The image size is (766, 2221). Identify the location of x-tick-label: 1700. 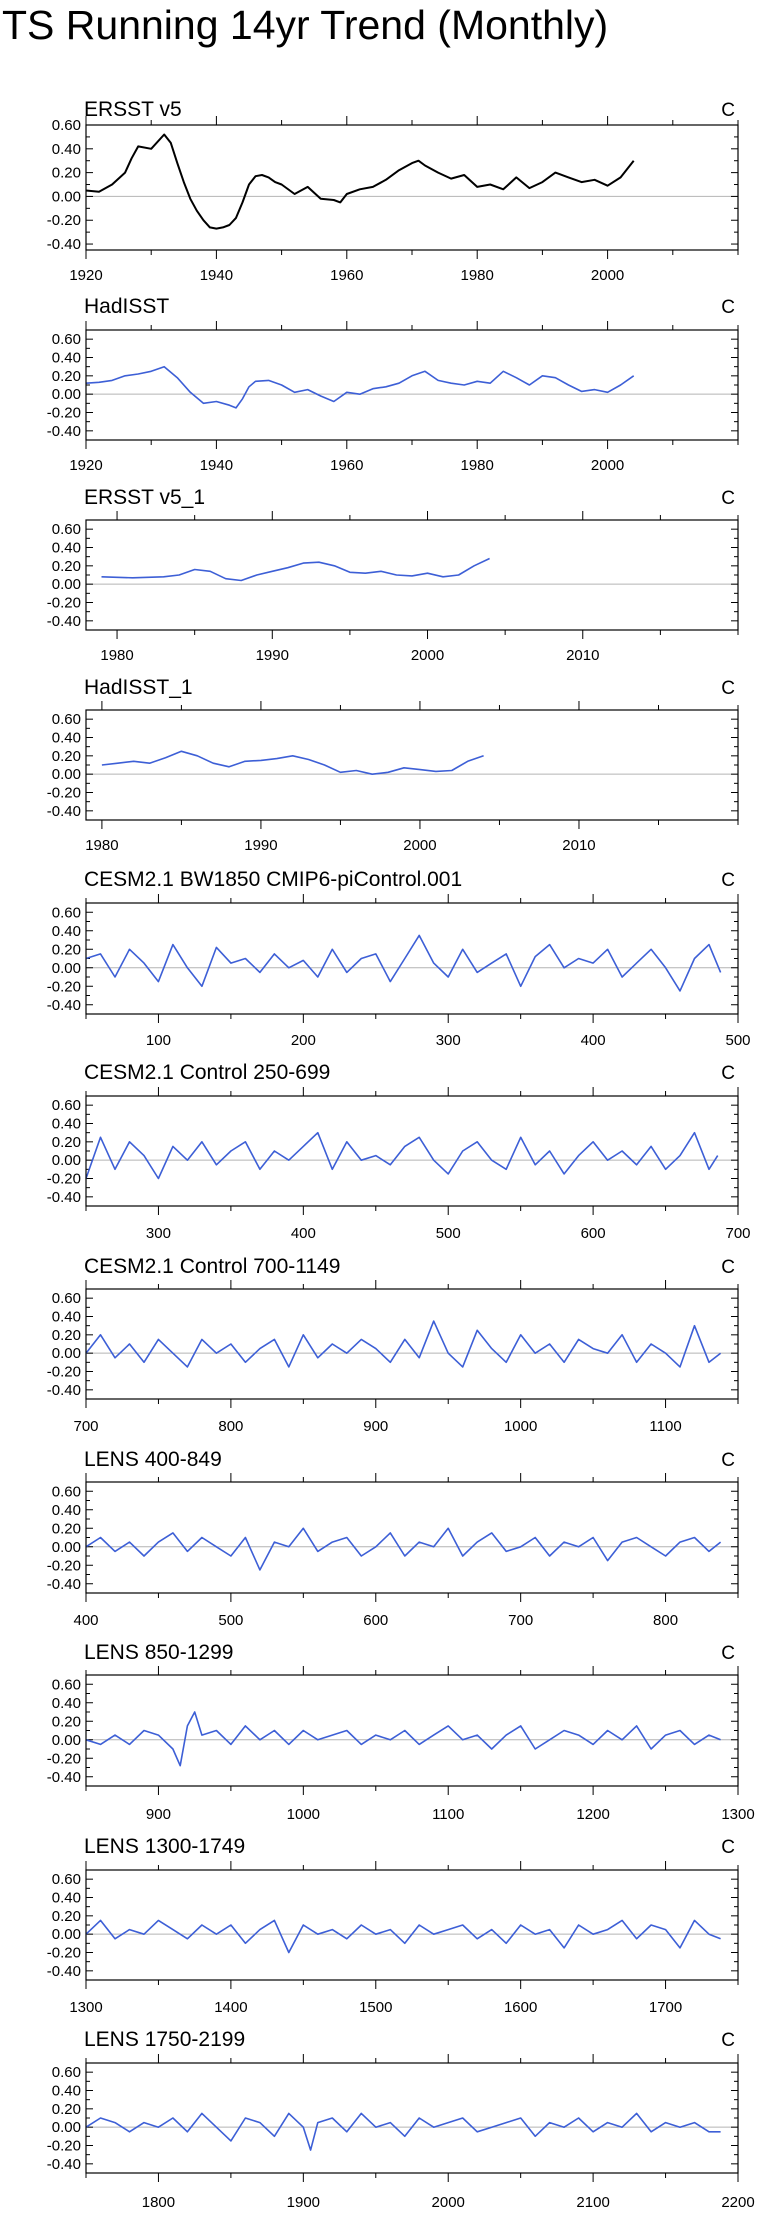
(665, 2007).